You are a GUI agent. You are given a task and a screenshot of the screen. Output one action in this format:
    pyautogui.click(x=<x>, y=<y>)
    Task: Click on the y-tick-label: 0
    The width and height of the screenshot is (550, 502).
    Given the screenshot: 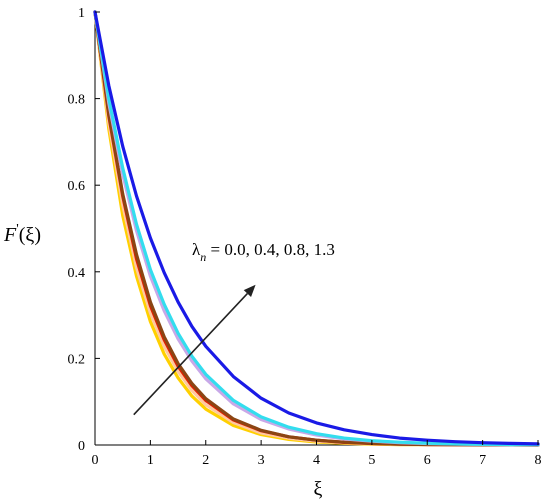 What is the action you would take?
    pyautogui.click(x=81, y=446)
    